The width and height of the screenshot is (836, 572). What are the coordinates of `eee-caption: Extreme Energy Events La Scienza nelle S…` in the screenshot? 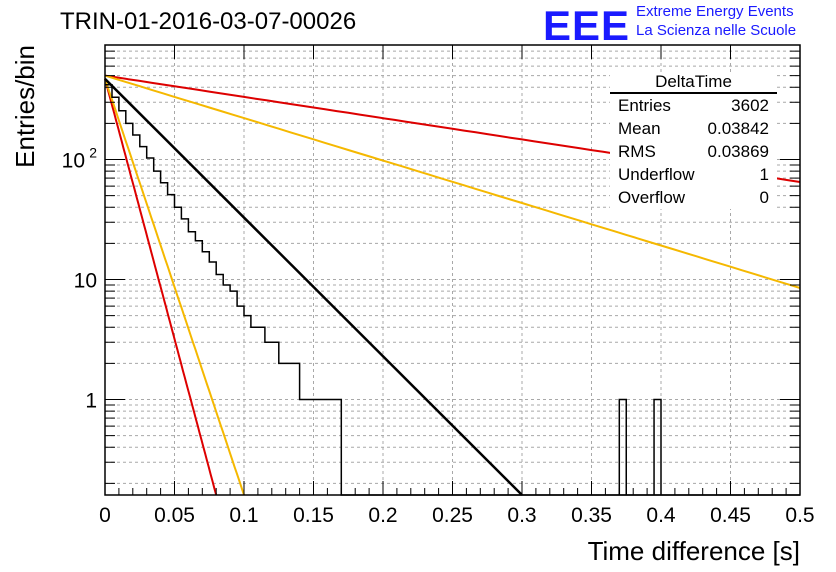 It's located at (716, 21).